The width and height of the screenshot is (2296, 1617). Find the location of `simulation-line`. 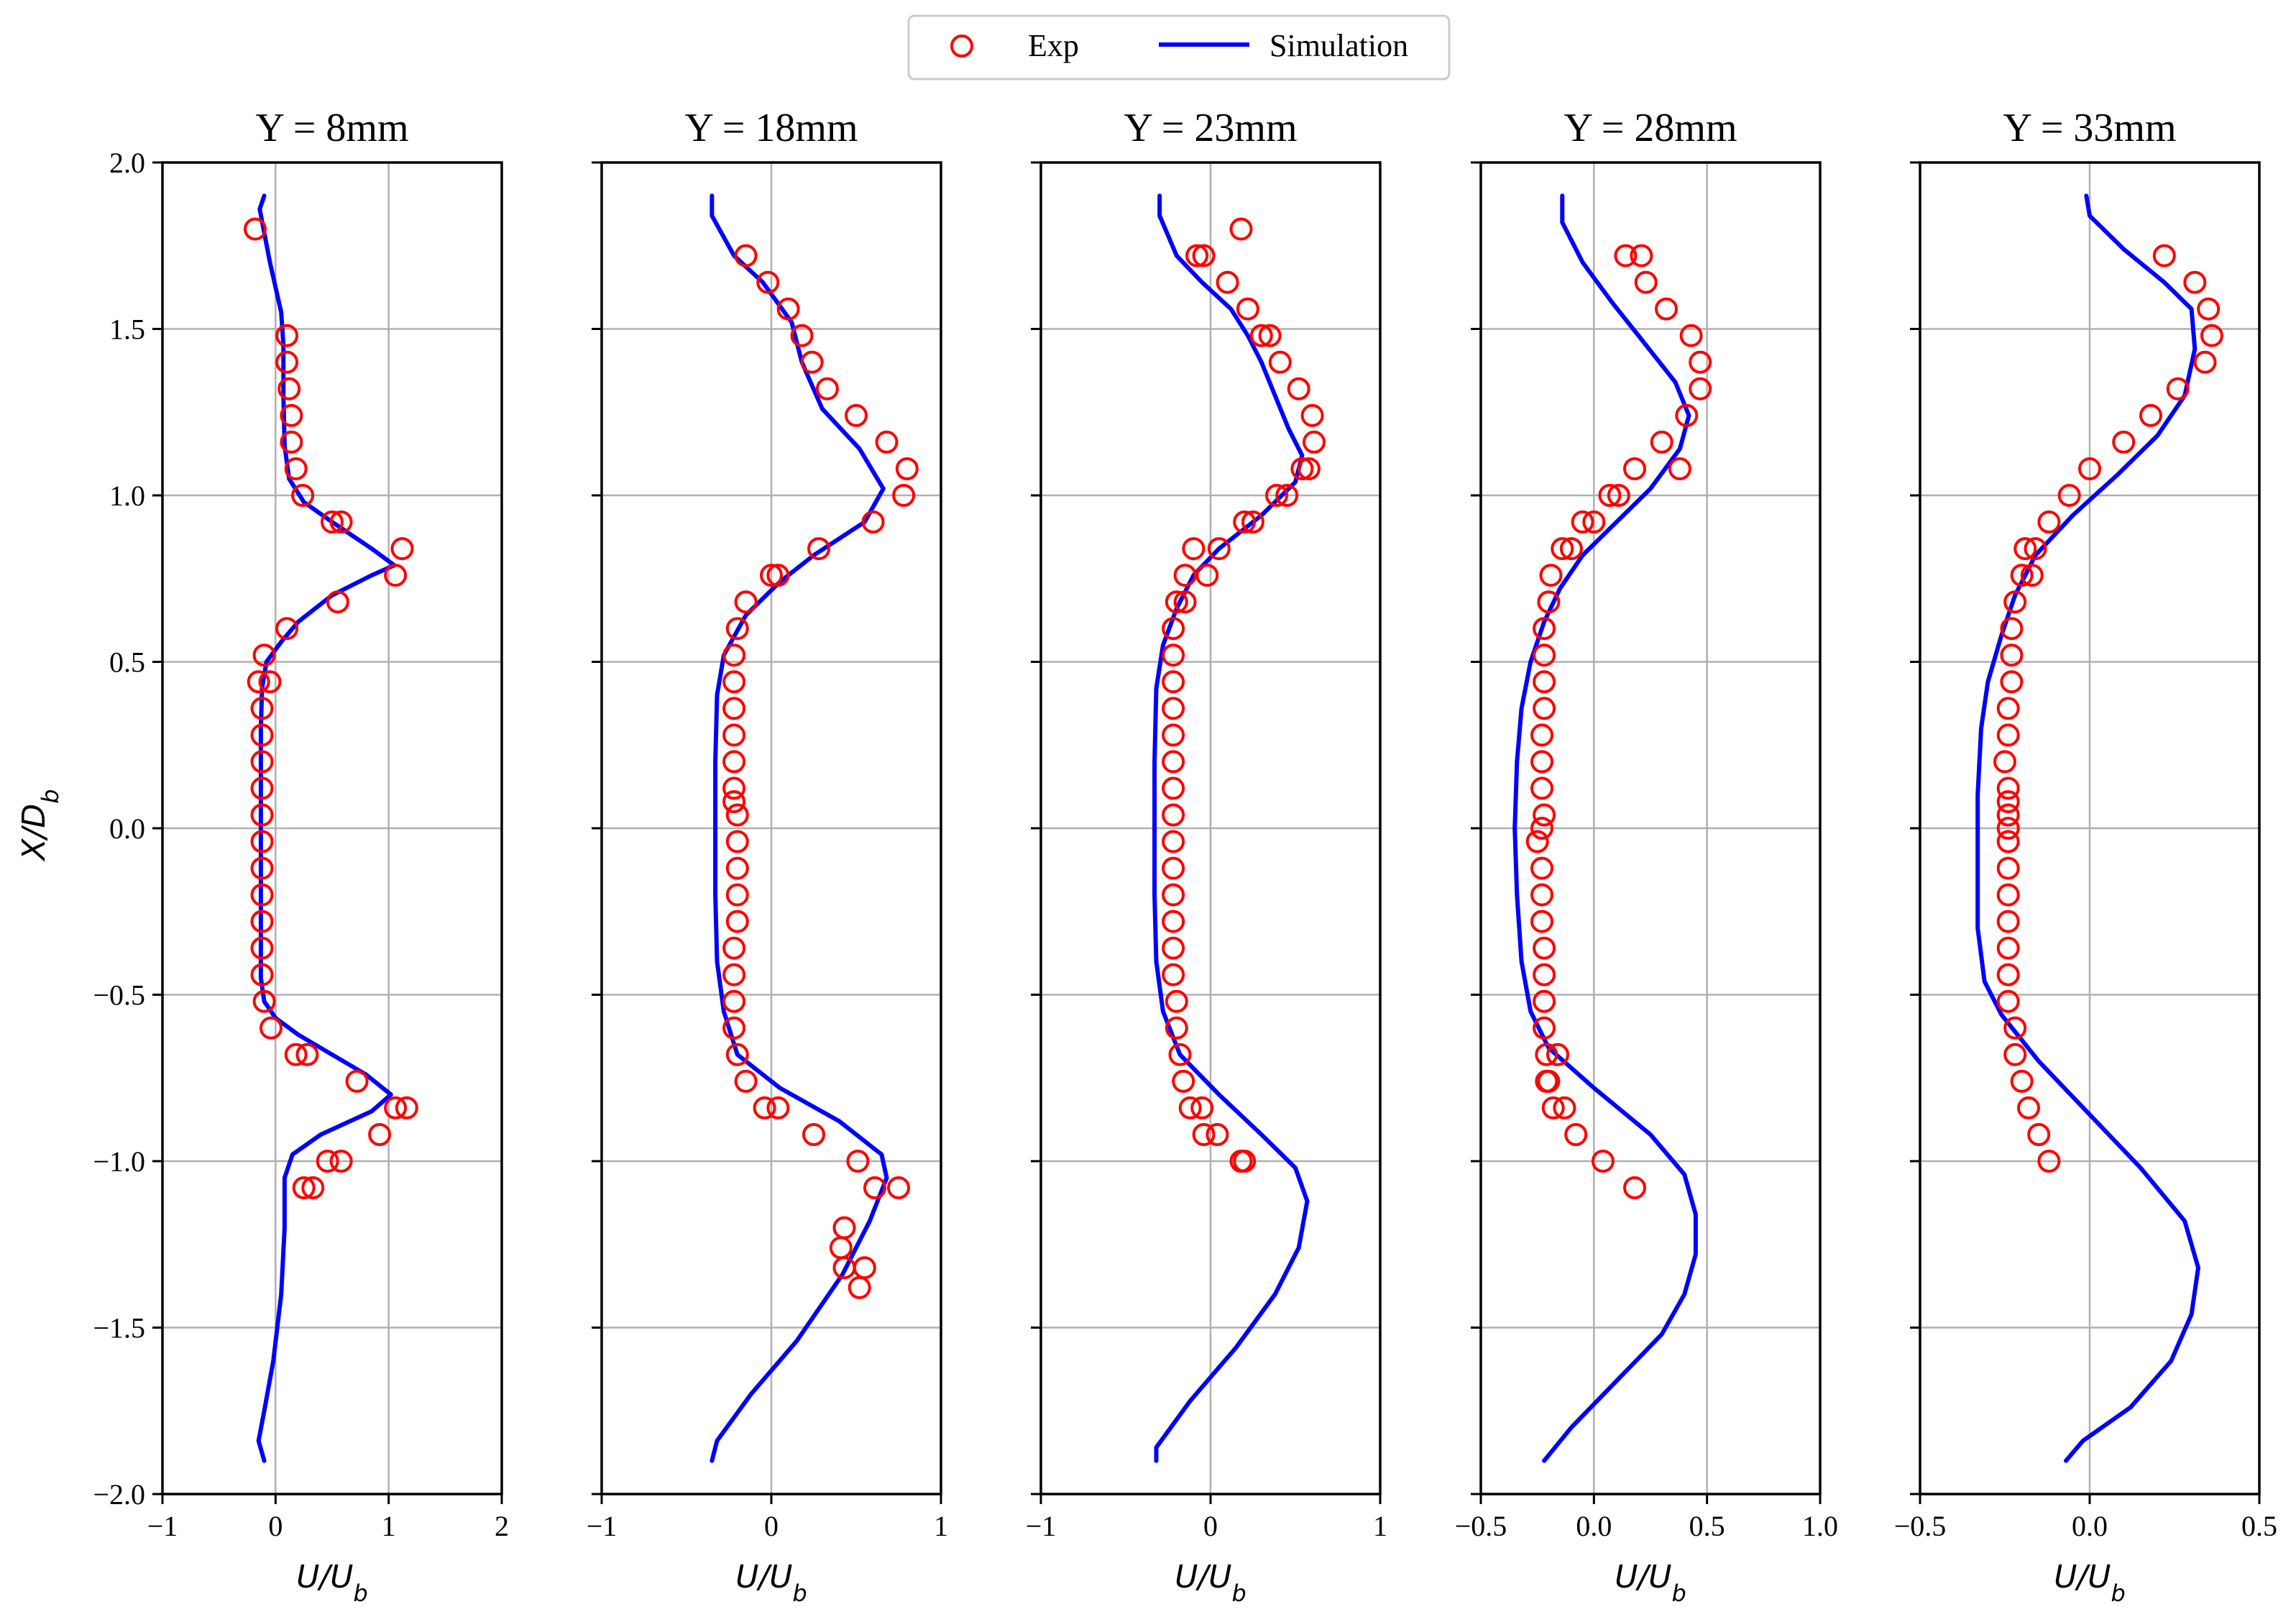

simulation-line is located at coordinates (1605, 828).